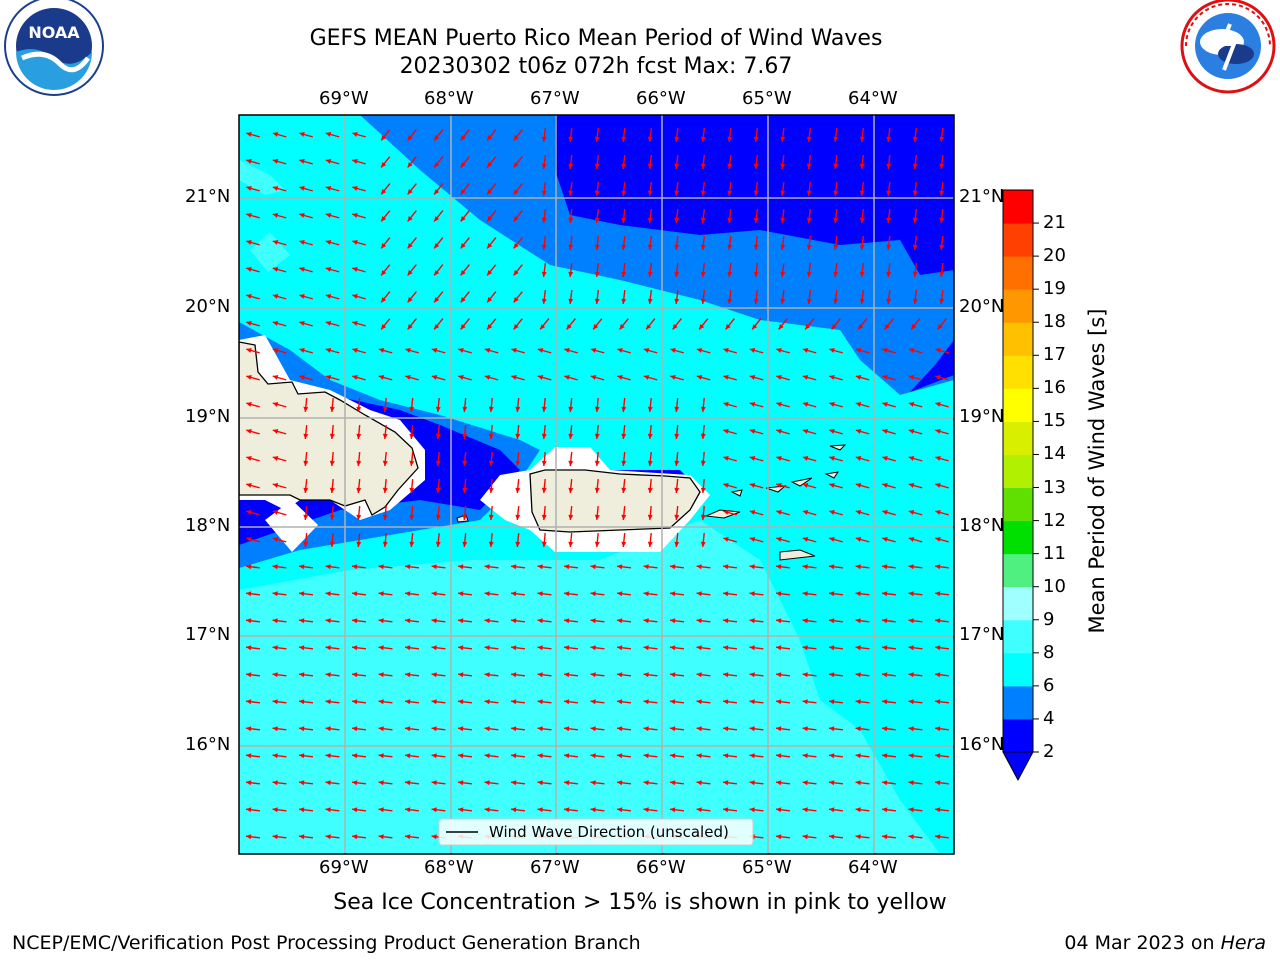 The image size is (1280, 960). Describe the element at coordinates (1054, 421) in the screenshot. I see `colorbar-tick-label: 15` at that location.